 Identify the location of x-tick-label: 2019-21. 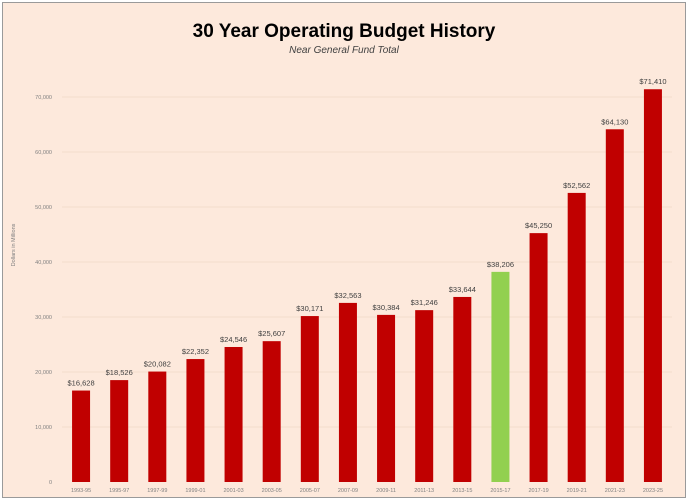
(577, 491).